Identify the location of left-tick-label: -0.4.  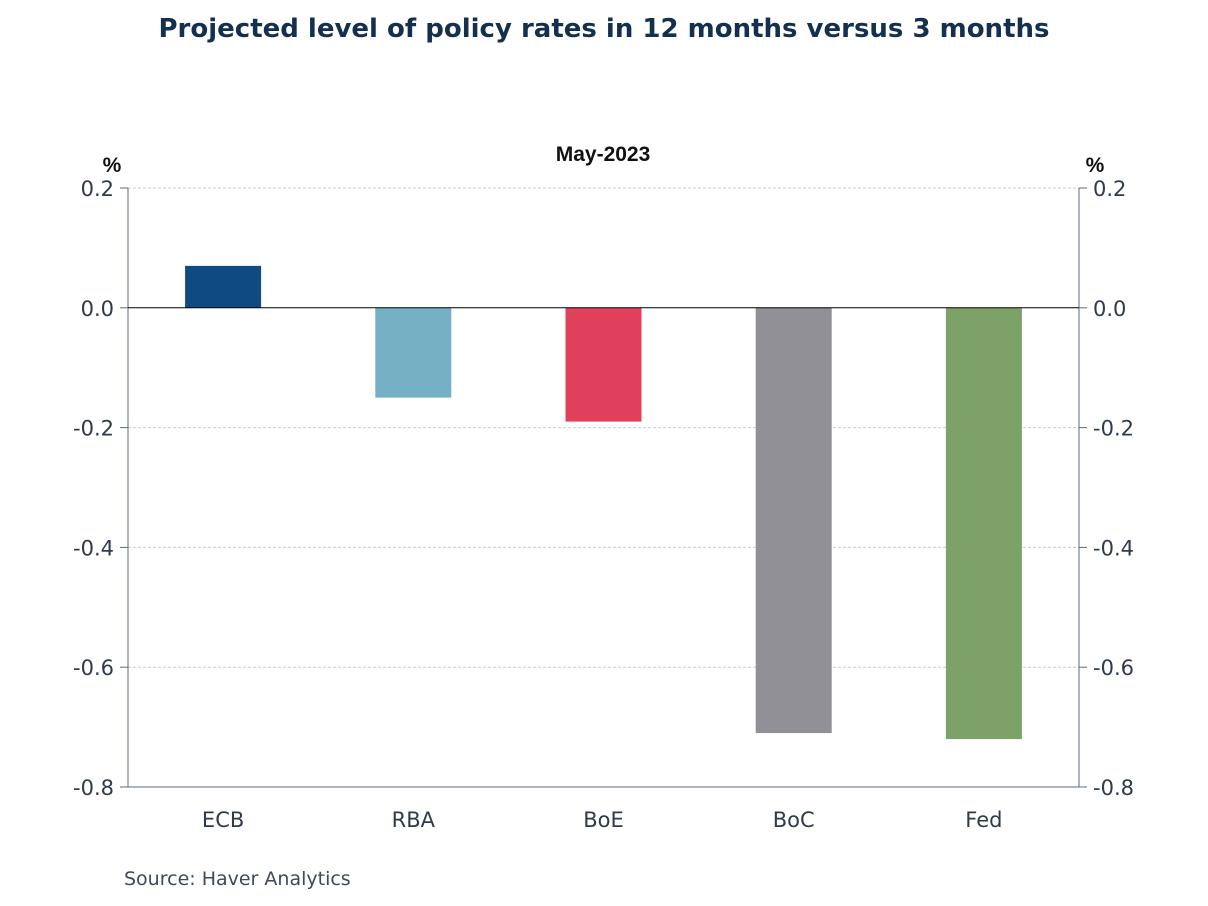
(93, 548).